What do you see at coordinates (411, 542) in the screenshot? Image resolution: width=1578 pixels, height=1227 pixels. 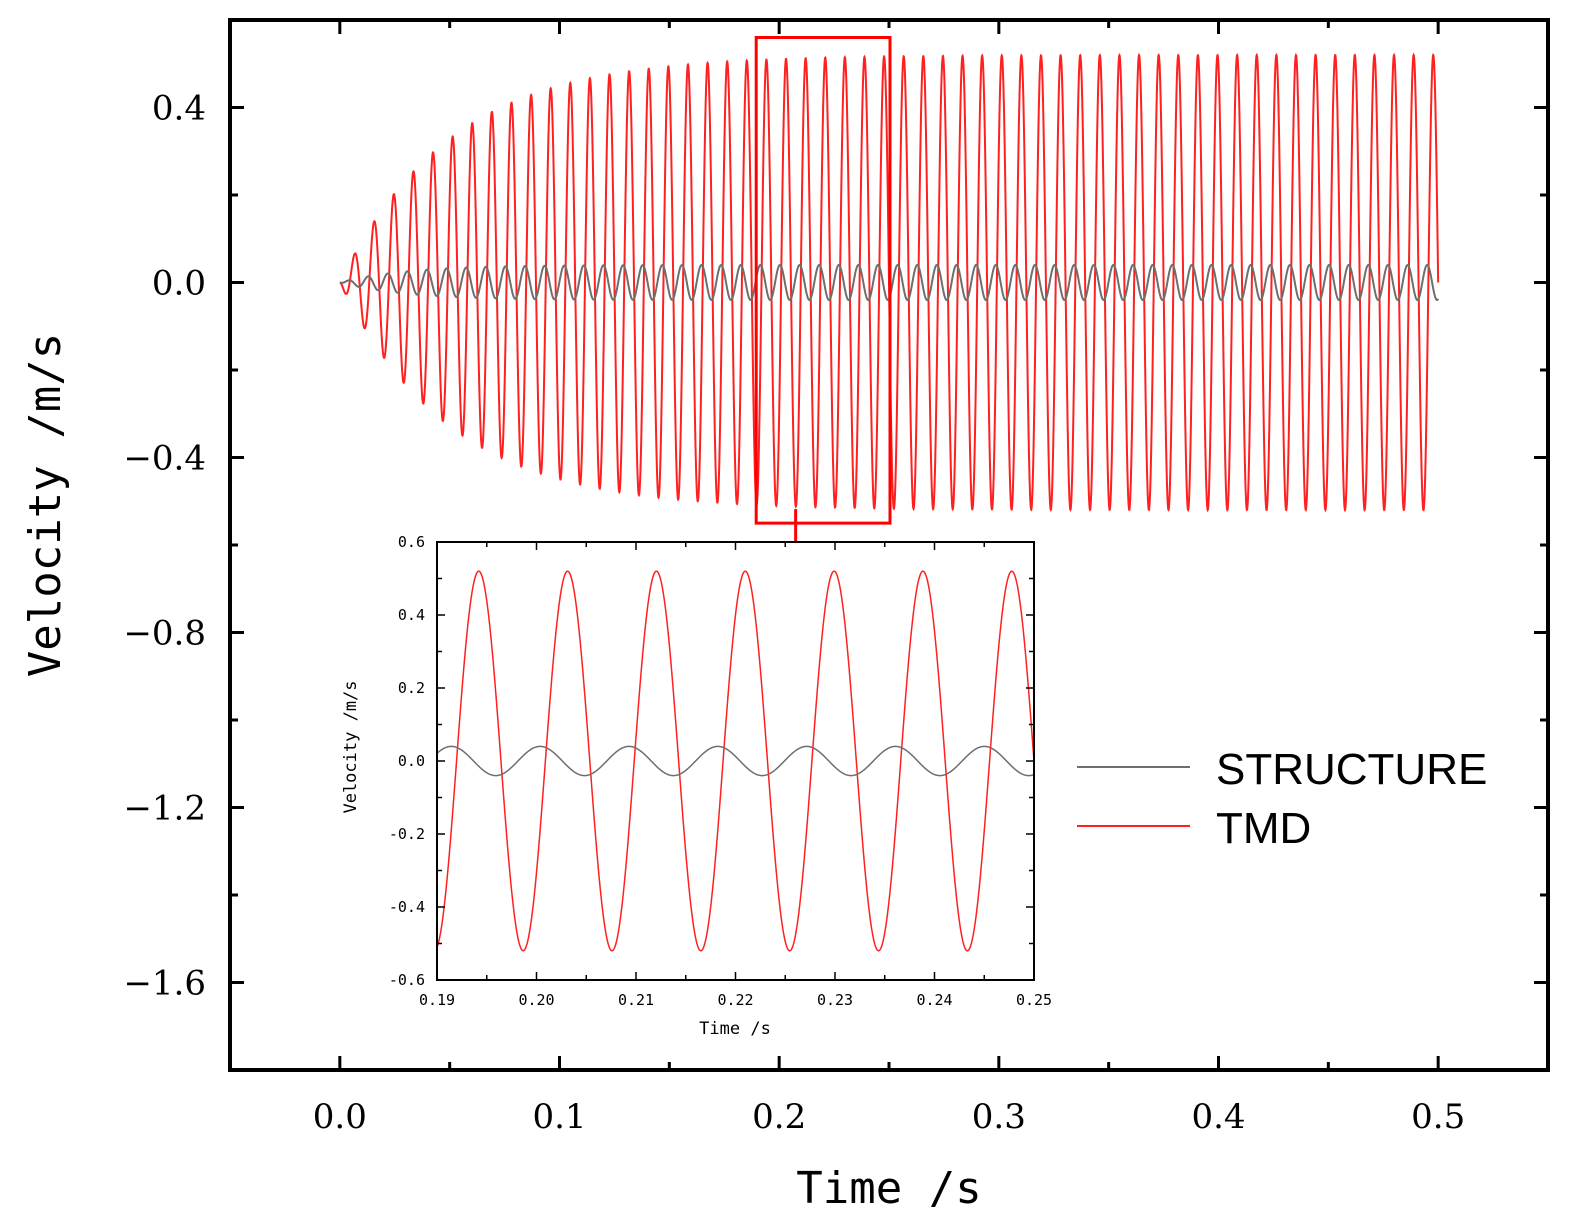 I see `inset-y-tick-label: 0.6` at bounding box center [411, 542].